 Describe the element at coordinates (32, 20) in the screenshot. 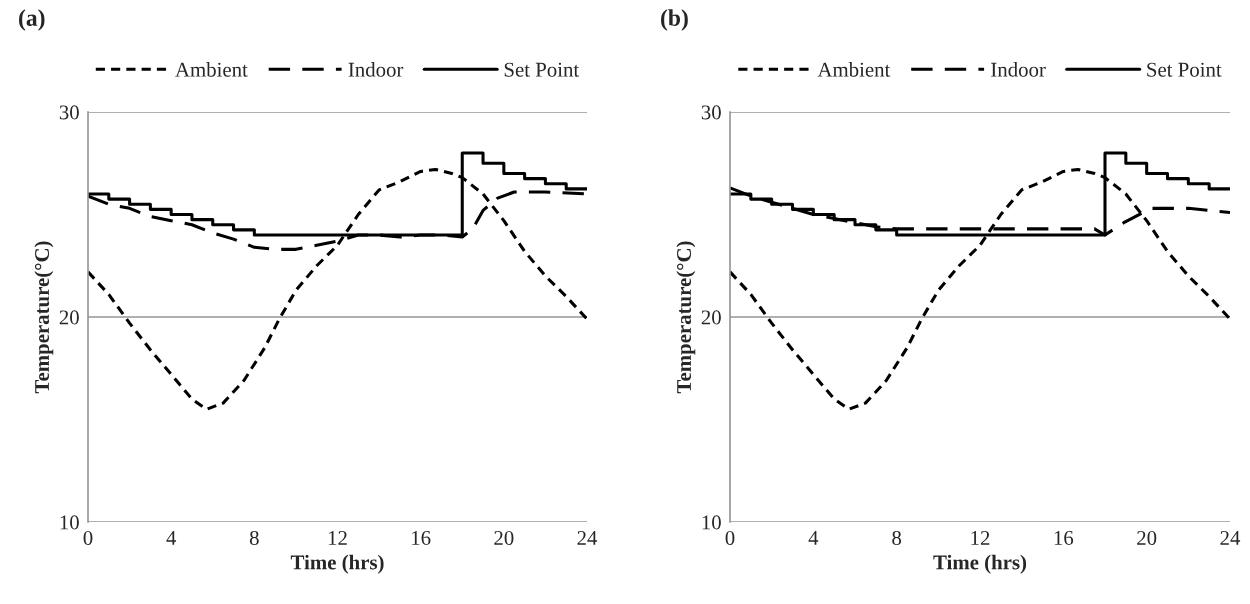

I see `chart-title: (a)` at that location.